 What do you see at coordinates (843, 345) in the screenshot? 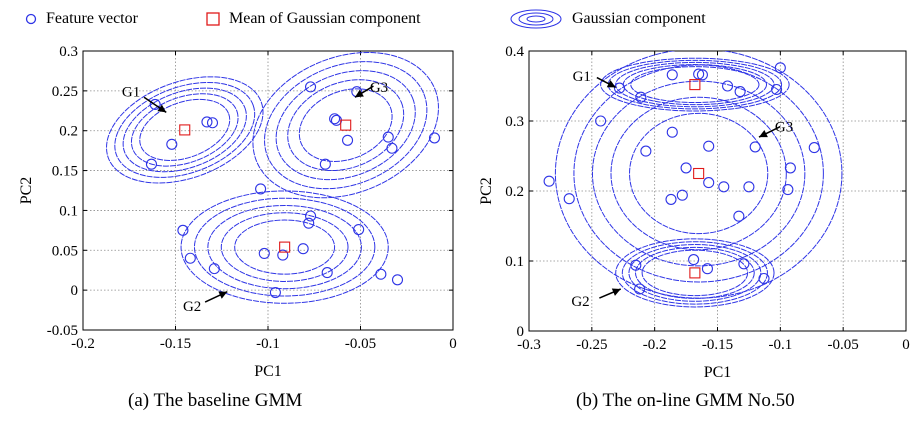
I see `x-tick-label: -0.05` at bounding box center [843, 345].